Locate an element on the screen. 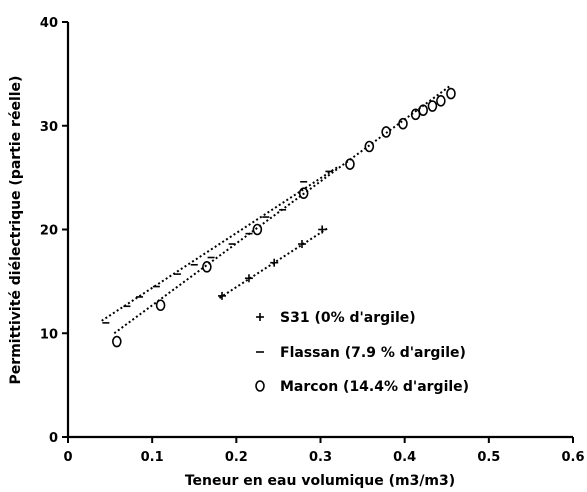  y-tick-label: 30 is located at coordinates (49, 127).